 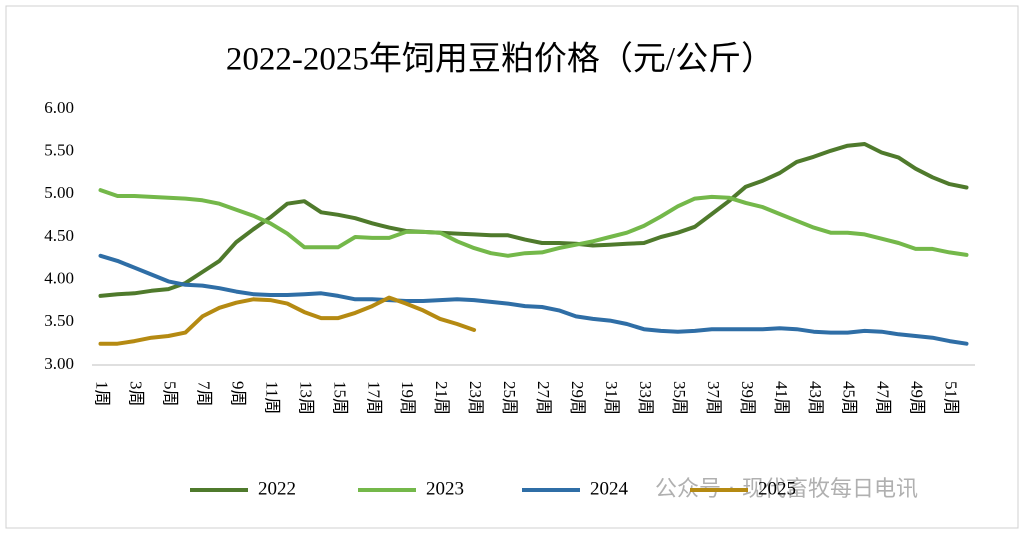 I want to click on x-tick-label: 35周, so click(x=679, y=398).